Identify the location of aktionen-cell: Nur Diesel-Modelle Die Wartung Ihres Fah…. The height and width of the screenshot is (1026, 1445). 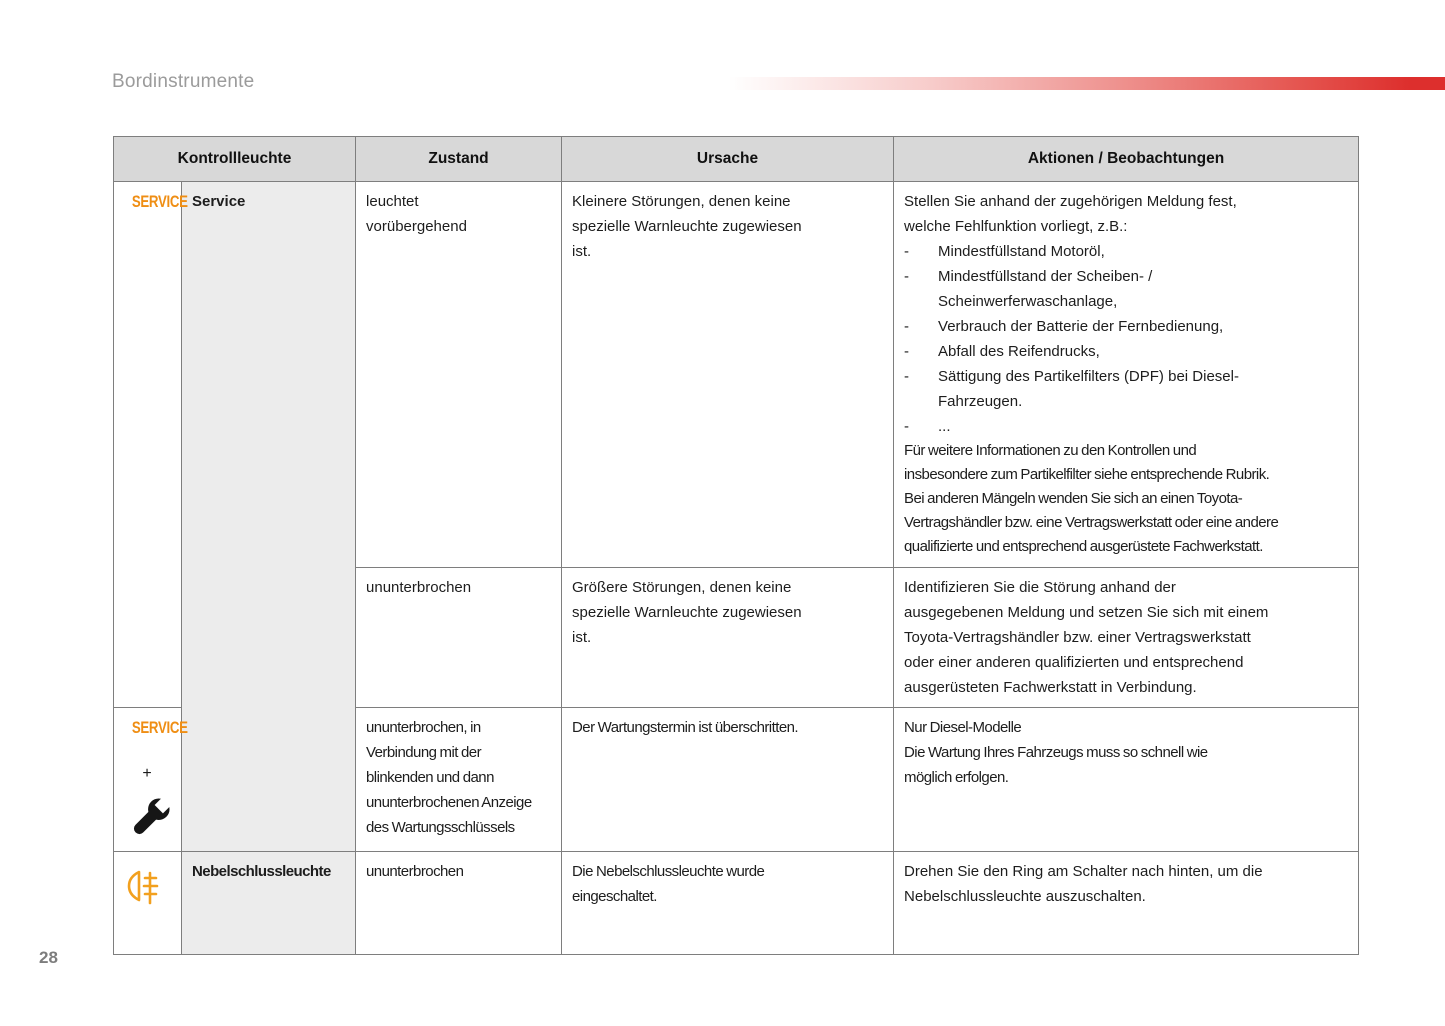
(1126, 779).